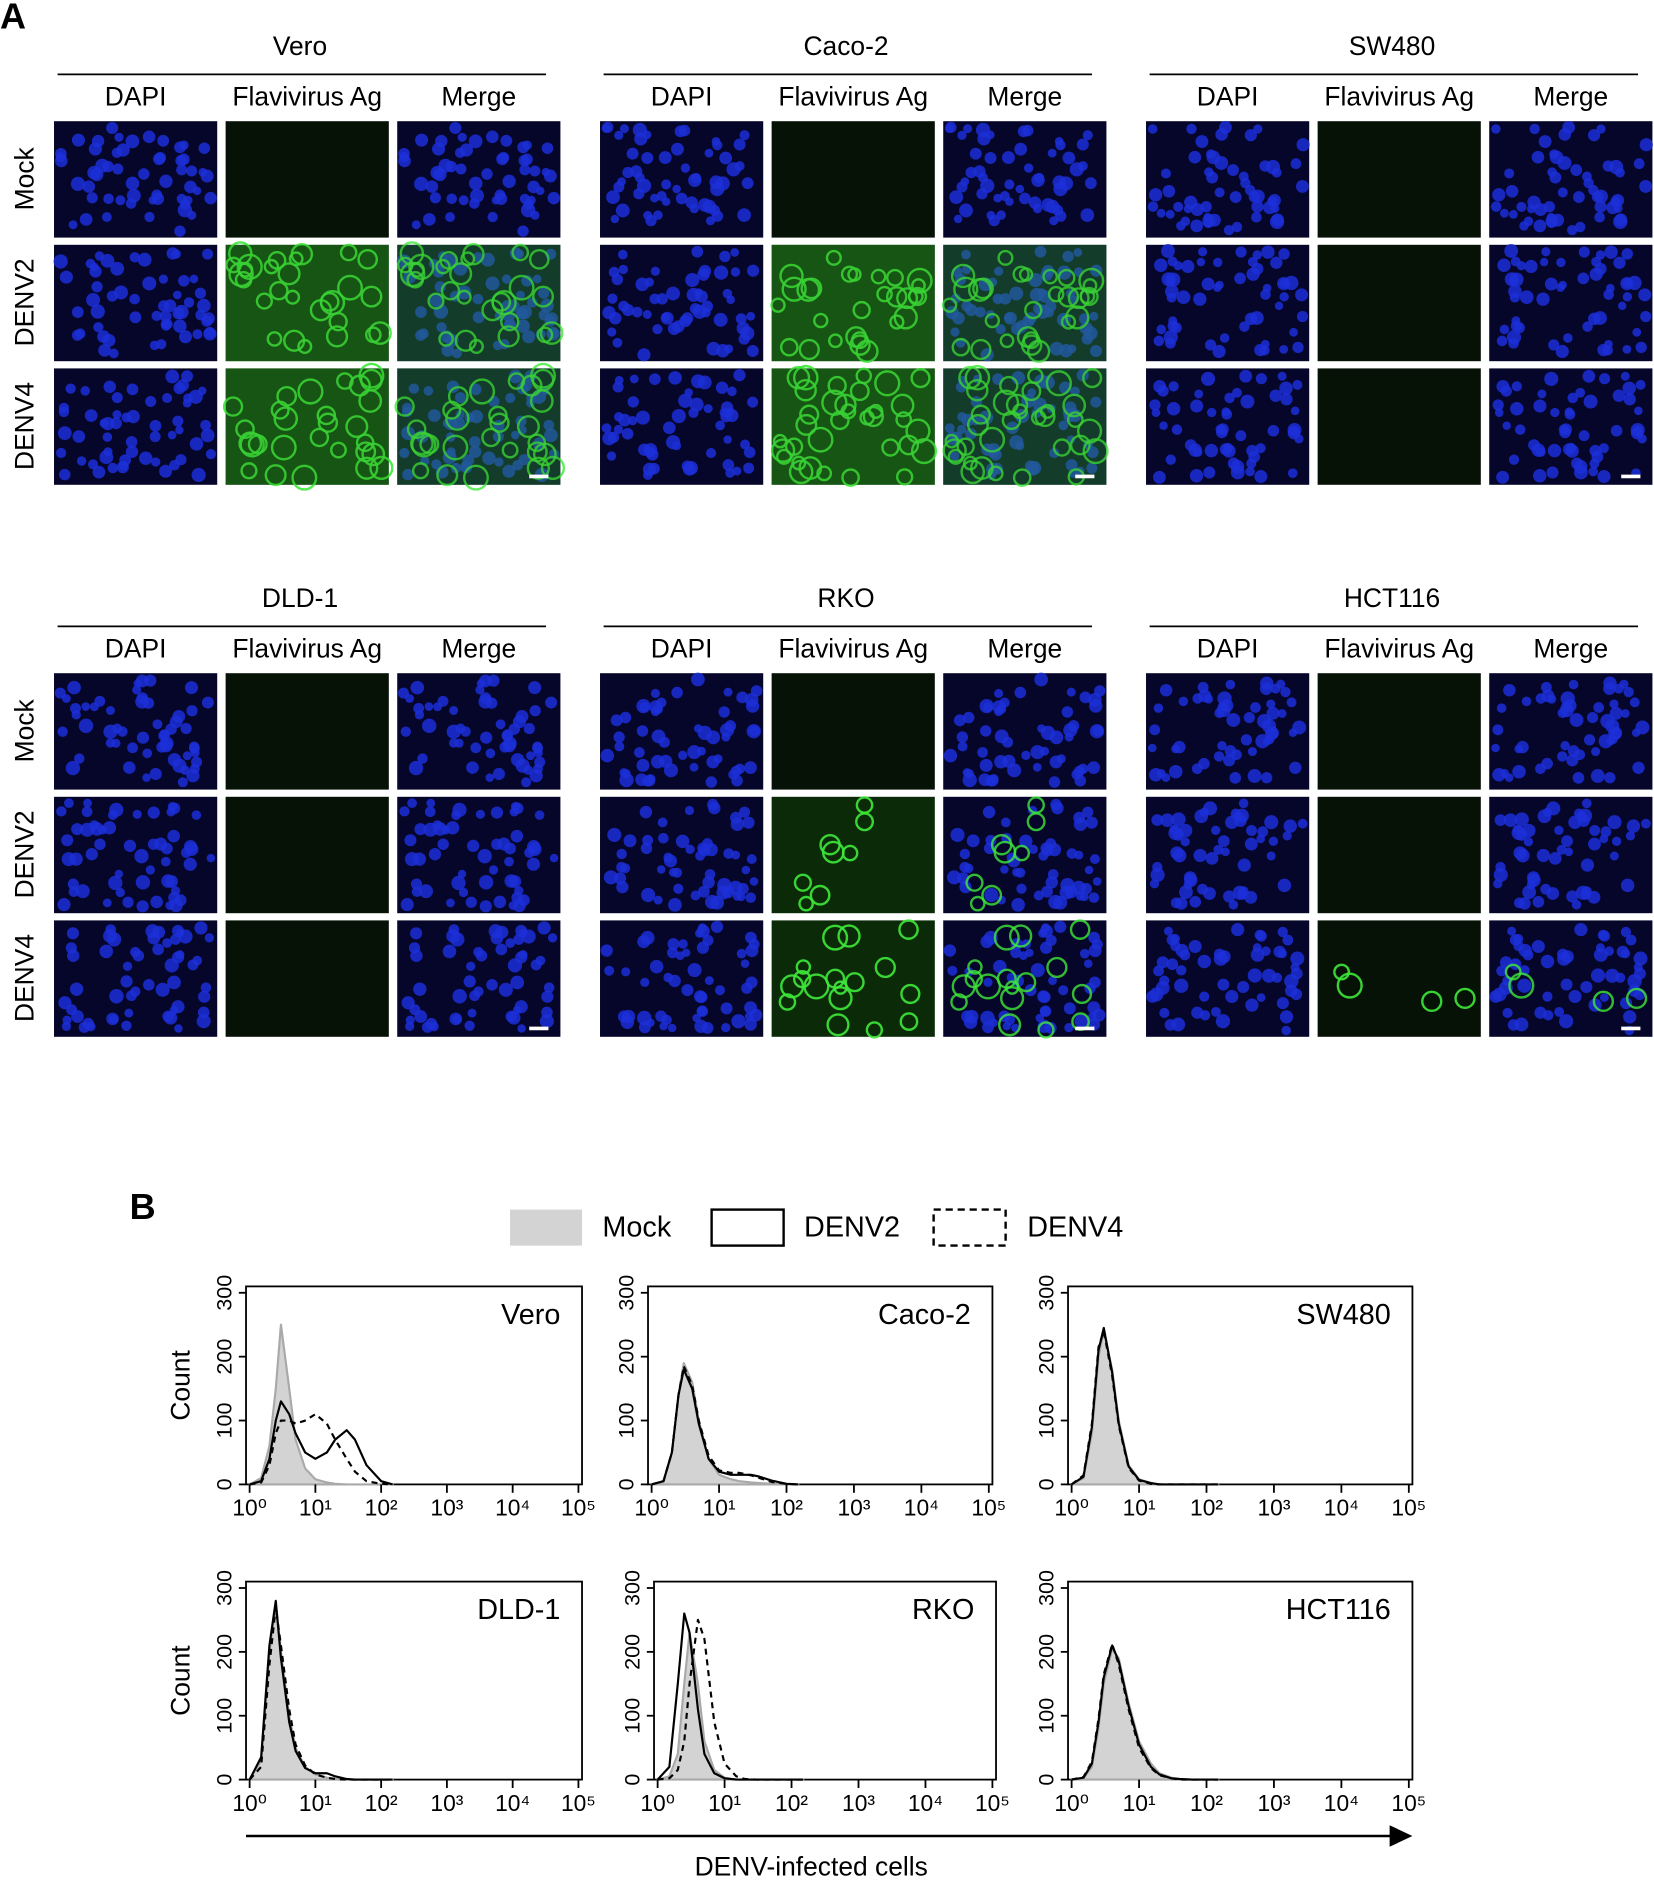 The width and height of the screenshot is (1654, 1881). Describe the element at coordinates (300, 46) in the screenshot. I see `group-title: Vero` at that location.